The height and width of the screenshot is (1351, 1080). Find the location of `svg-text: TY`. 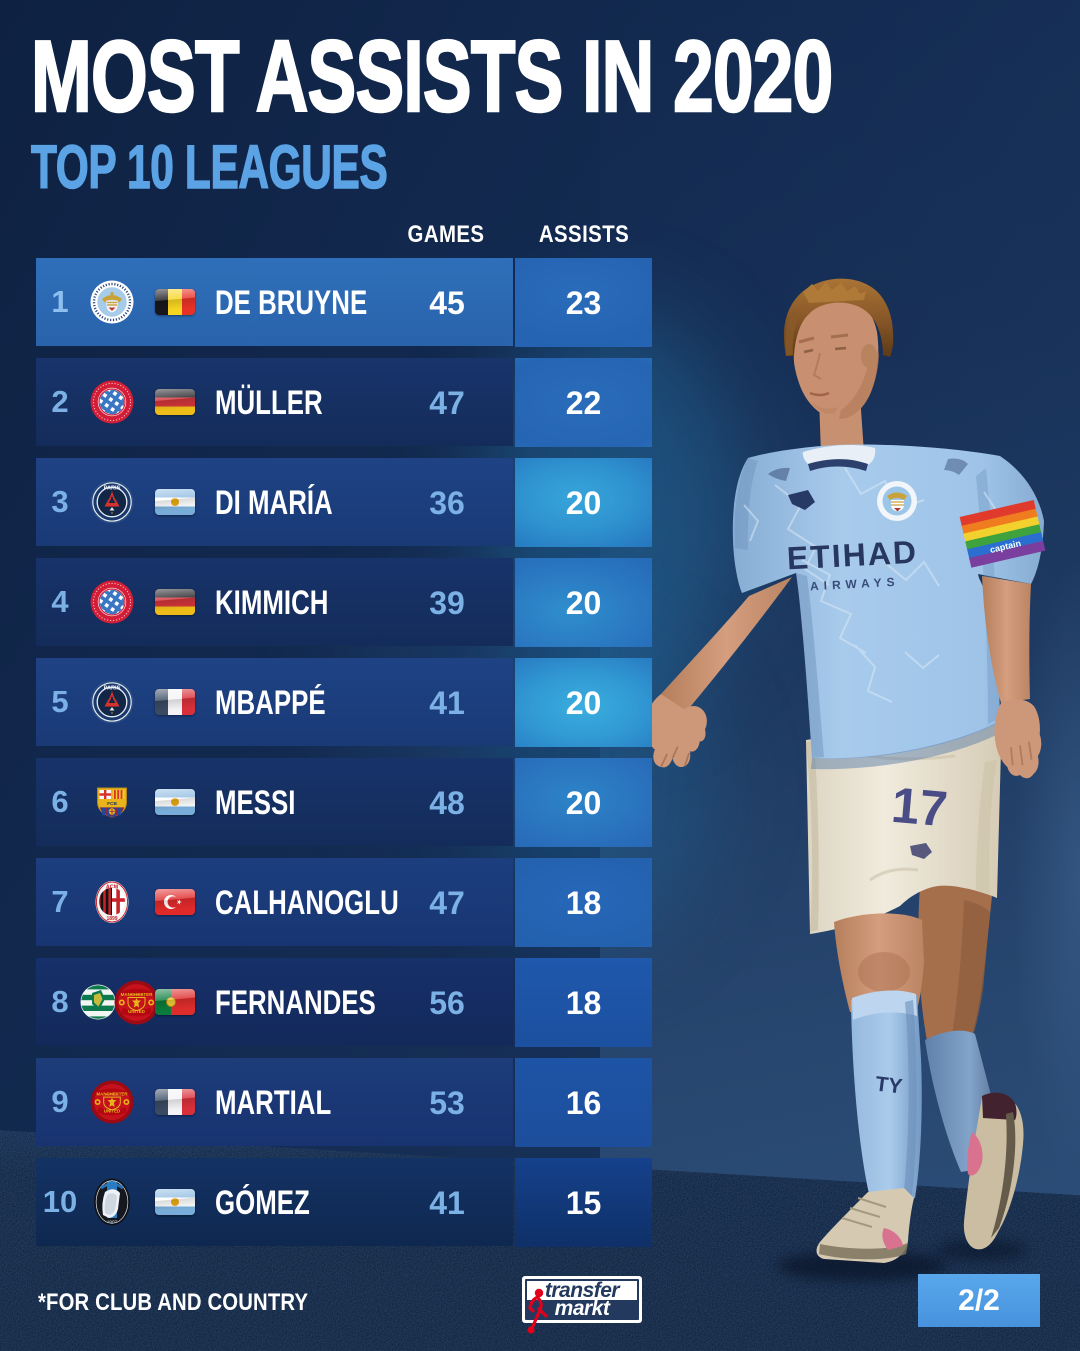

svg-text: TY is located at coordinates (888, 1085).